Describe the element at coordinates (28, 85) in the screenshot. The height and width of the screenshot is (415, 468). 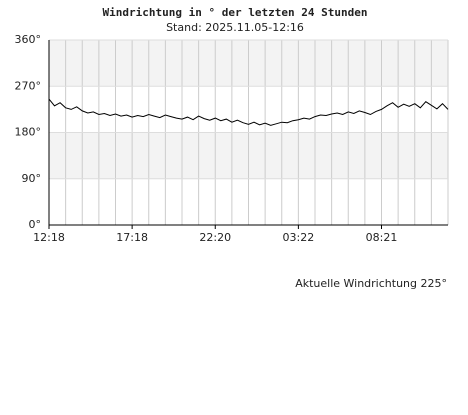
I see `y-tick-label: 270°` at that location.